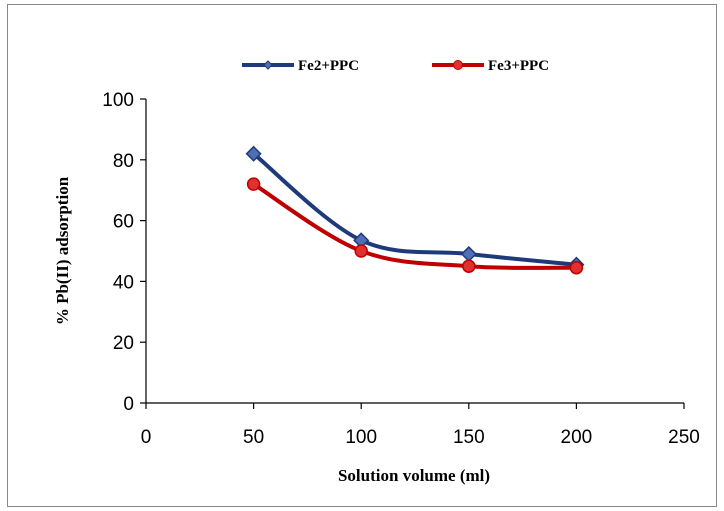 The image size is (724, 511). Describe the element at coordinates (518, 66) in the screenshot. I see `legend-label: Fe3+PPC` at that location.